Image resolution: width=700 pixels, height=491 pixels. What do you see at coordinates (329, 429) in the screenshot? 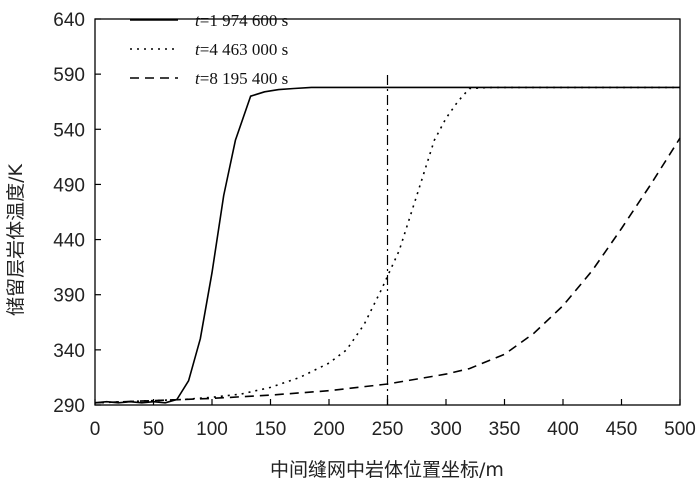
I see `x-tick-label: 200` at bounding box center [329, 429].